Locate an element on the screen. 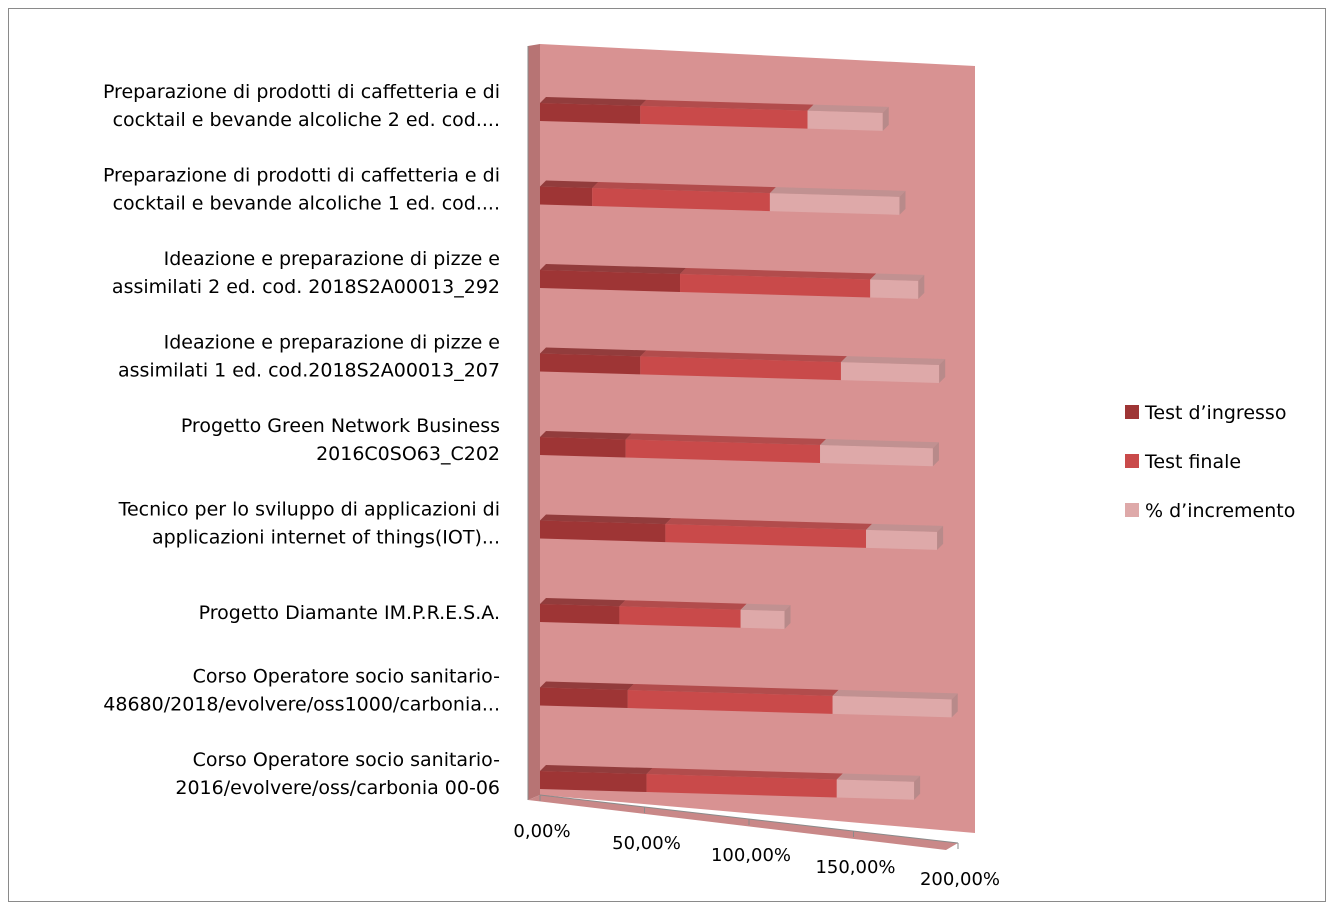 The width and height of the screenshot is (1330, 906). category-label: assimilati 1 ed. cod.2018S2A00013_207 is located at coordinates (309, 371).